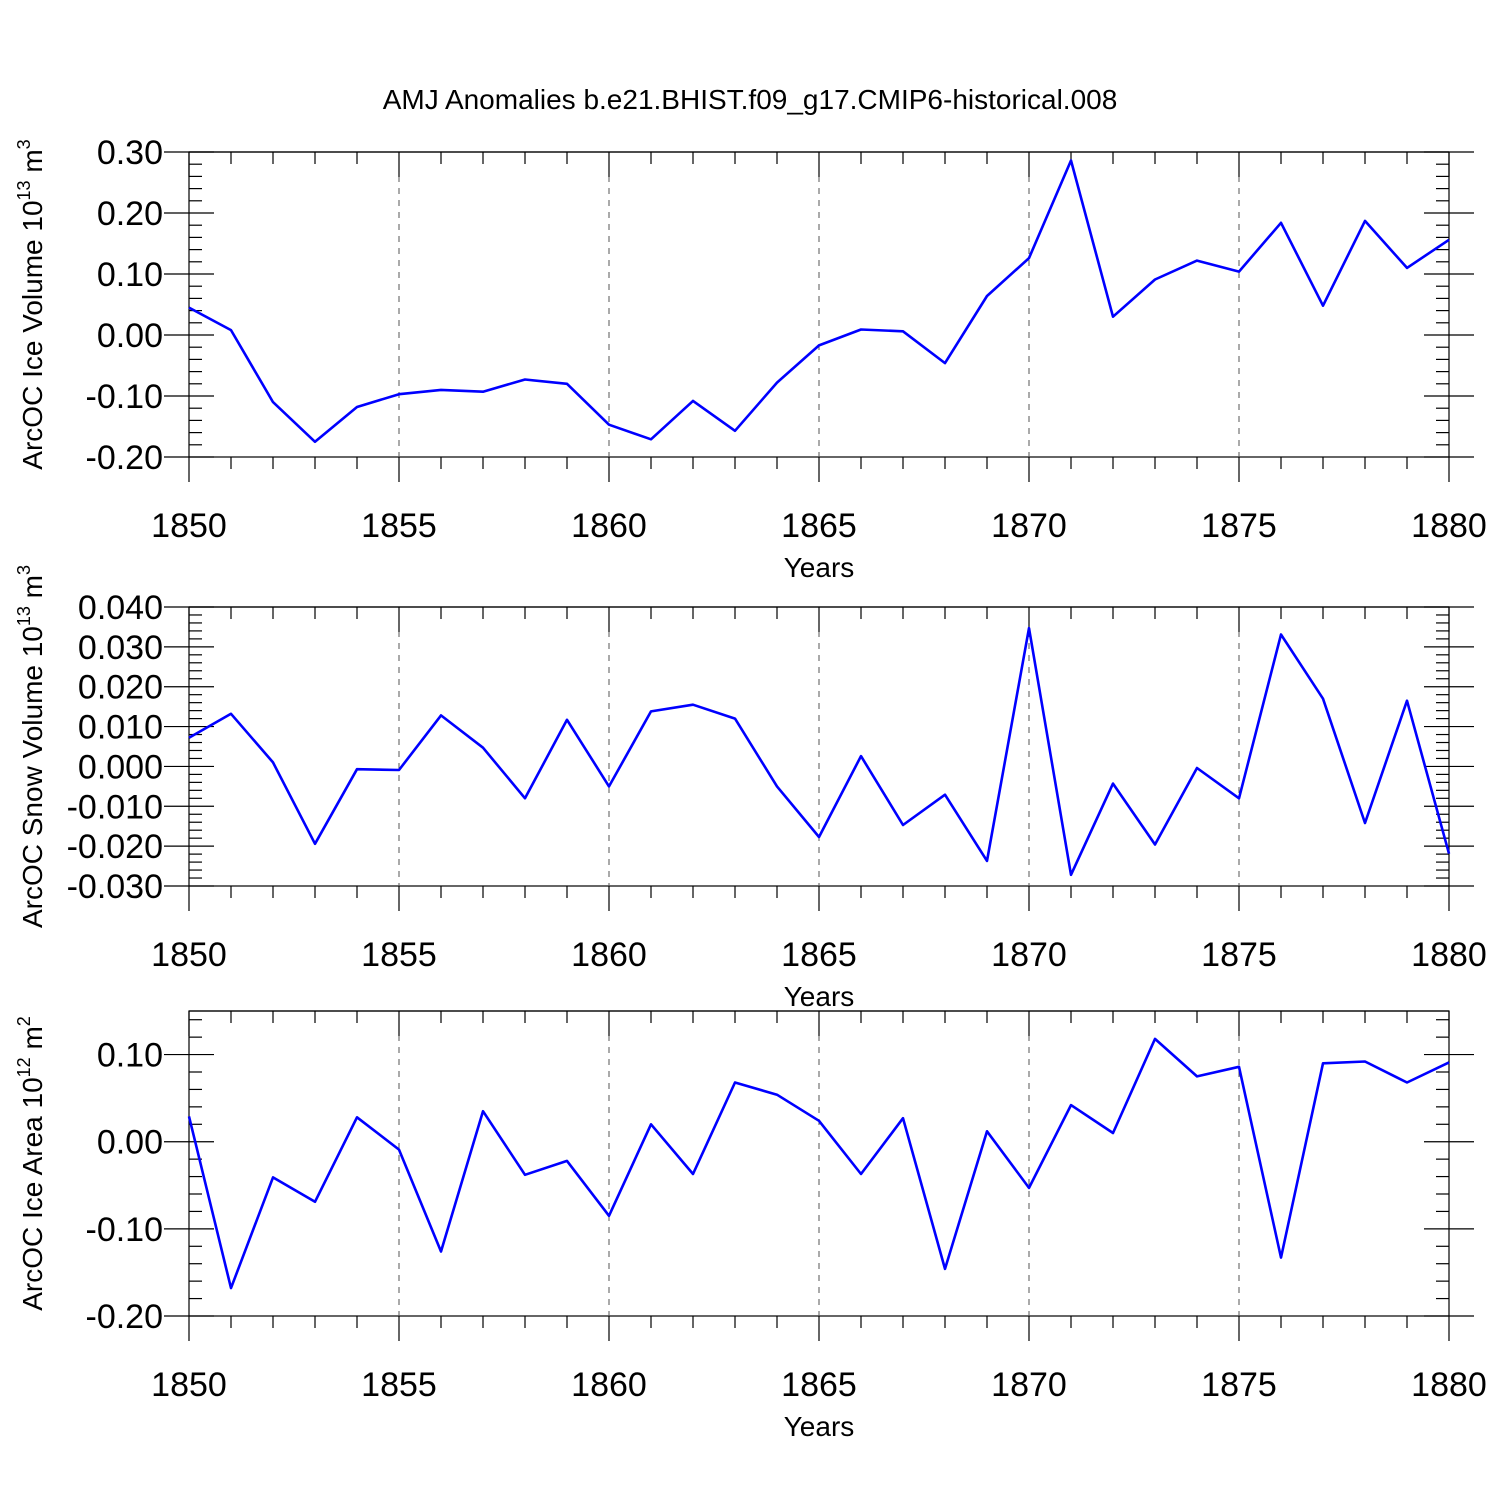 The height and width of the screenshot is (1500, 1500). What do you see at coordinates (130, 214) in the screenshot?
I see `y-tick-label: 0.20` at bounding box center [130, 214].